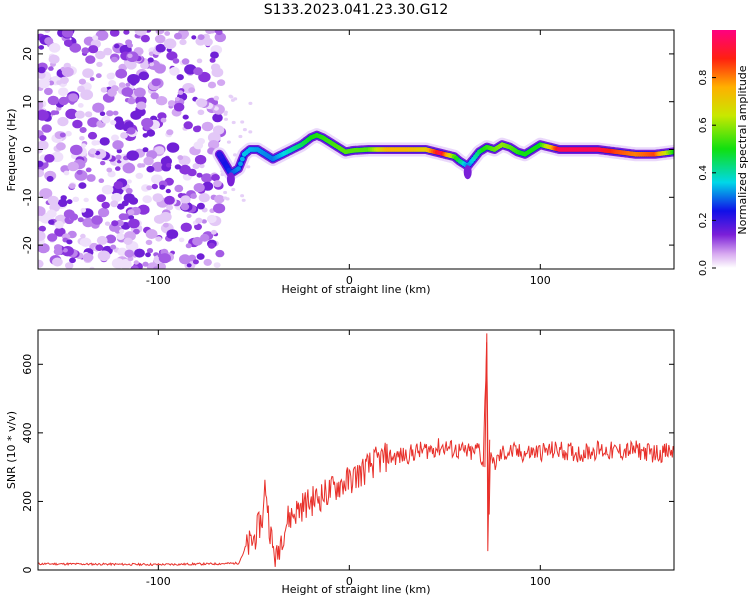 The image size is (750, 600). What do you see at coordinates (707, 173) in the screenshot?
I see `colorbar-ticks: 0.0 0.2 0.4 0.6 0.8` at bounding box center [707, 173].